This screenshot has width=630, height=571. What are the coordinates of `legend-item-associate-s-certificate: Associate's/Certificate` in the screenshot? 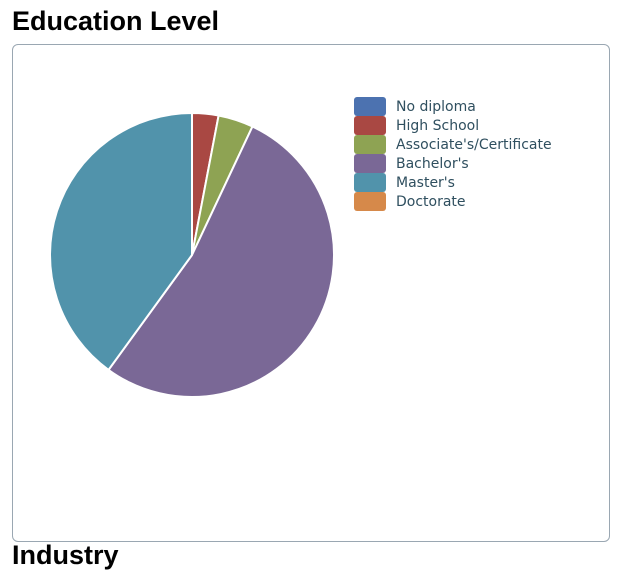 It's located at (453, 144).